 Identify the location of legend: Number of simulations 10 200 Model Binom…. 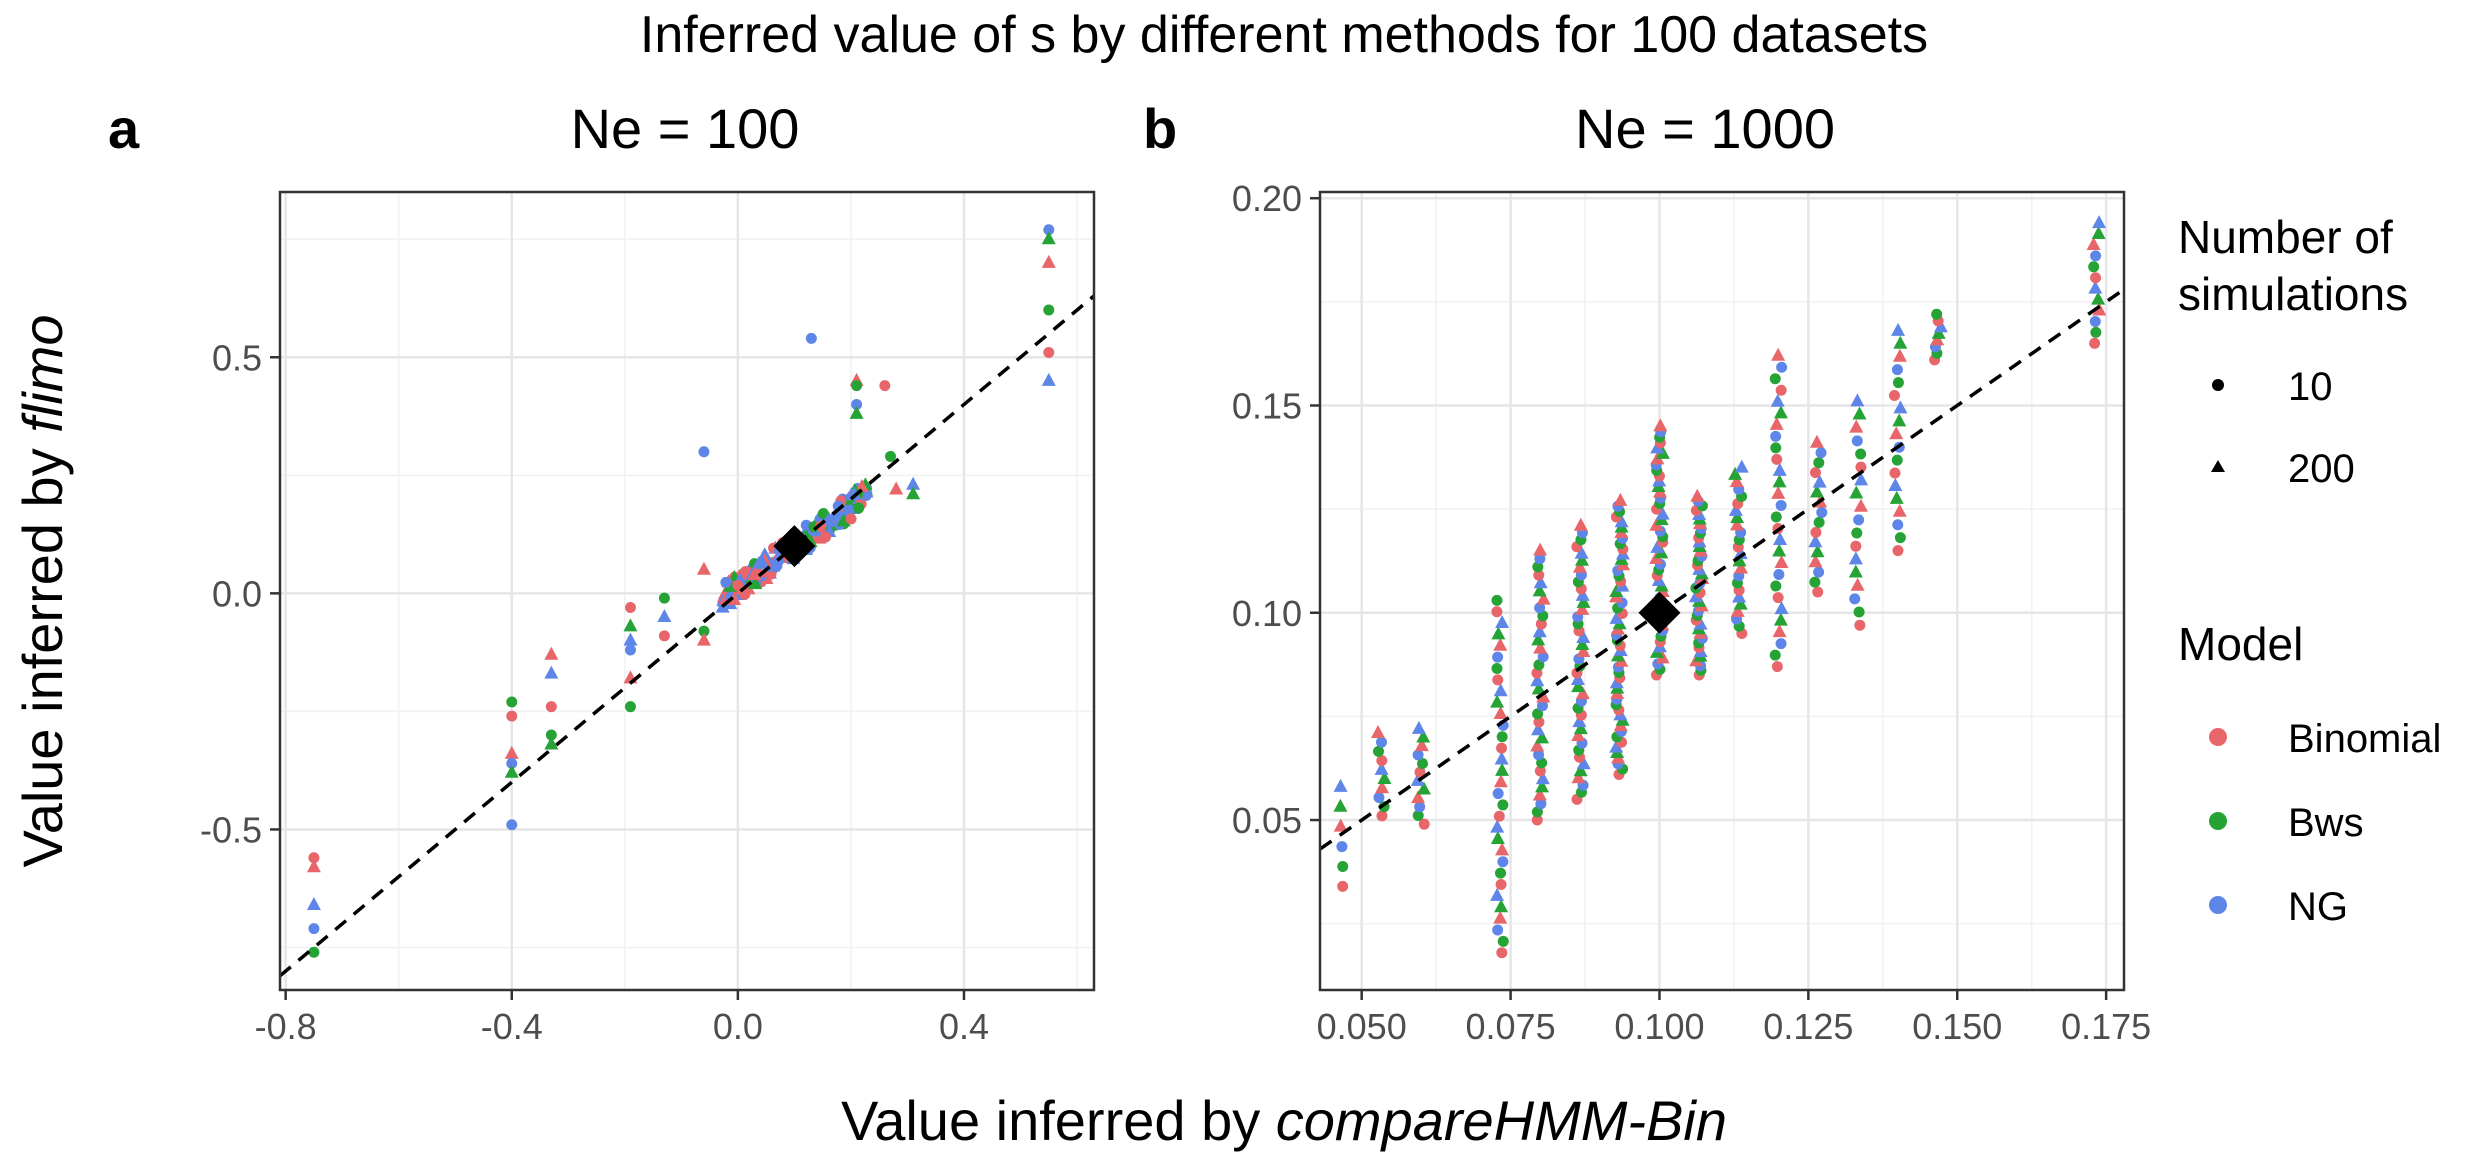
(2309, 570).